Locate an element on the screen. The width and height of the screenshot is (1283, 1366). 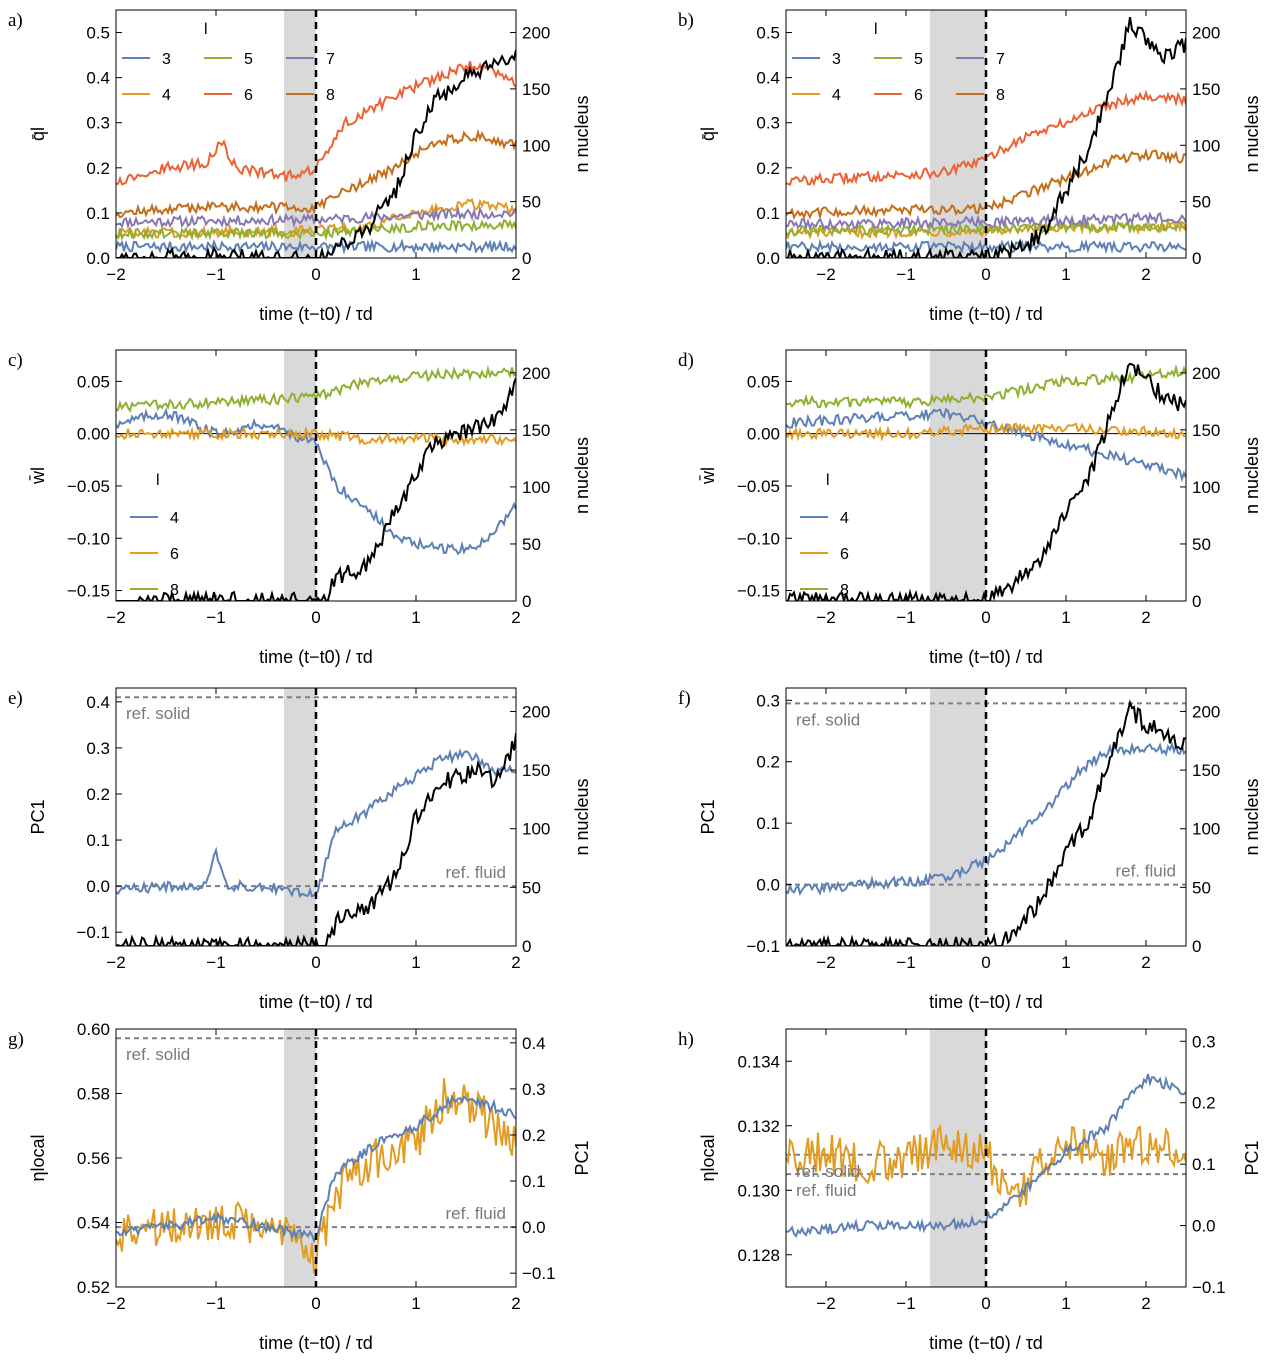
y-axis-label: q̄l is located at coordinates (708, 134).